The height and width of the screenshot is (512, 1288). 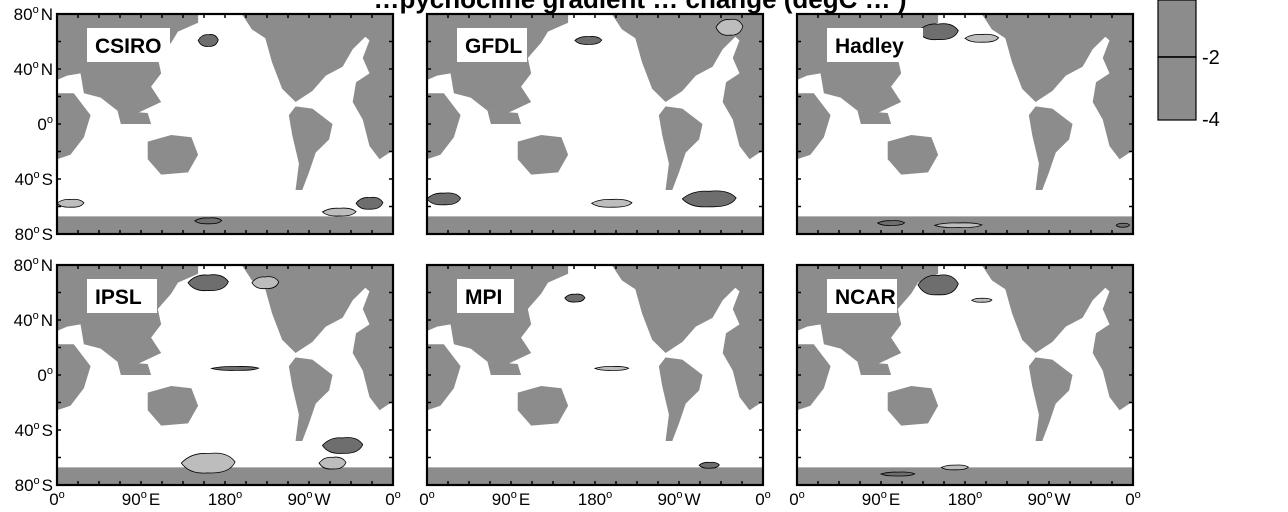 I want to click on panel-gfdl: GFDL, so click(x=595, y=124).